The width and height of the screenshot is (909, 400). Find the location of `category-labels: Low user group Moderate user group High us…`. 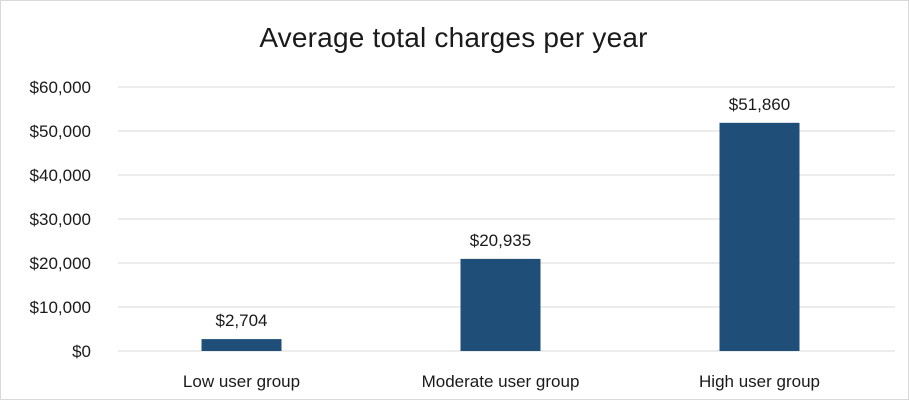

category-labels: Low user group Moderate user group High us… is located at coordinates (501, 381).